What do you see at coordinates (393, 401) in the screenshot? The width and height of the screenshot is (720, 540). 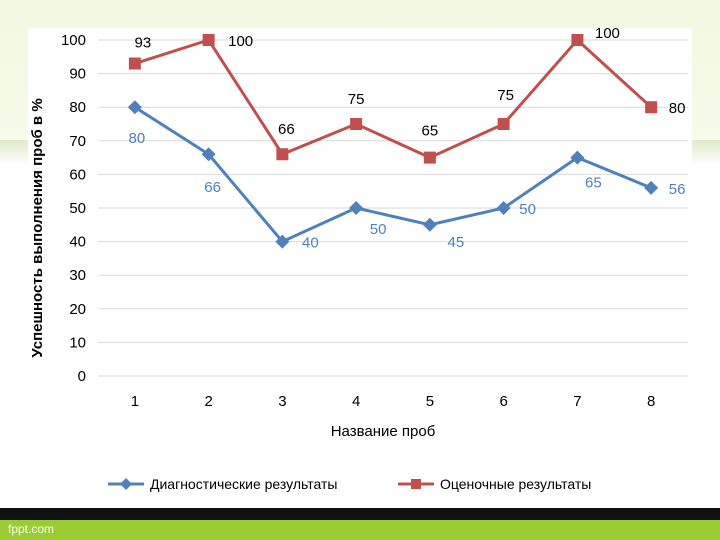 I see `x-tick-labels: 1 2 3 4 5 6 7 8` at bounding box center [393, 401].